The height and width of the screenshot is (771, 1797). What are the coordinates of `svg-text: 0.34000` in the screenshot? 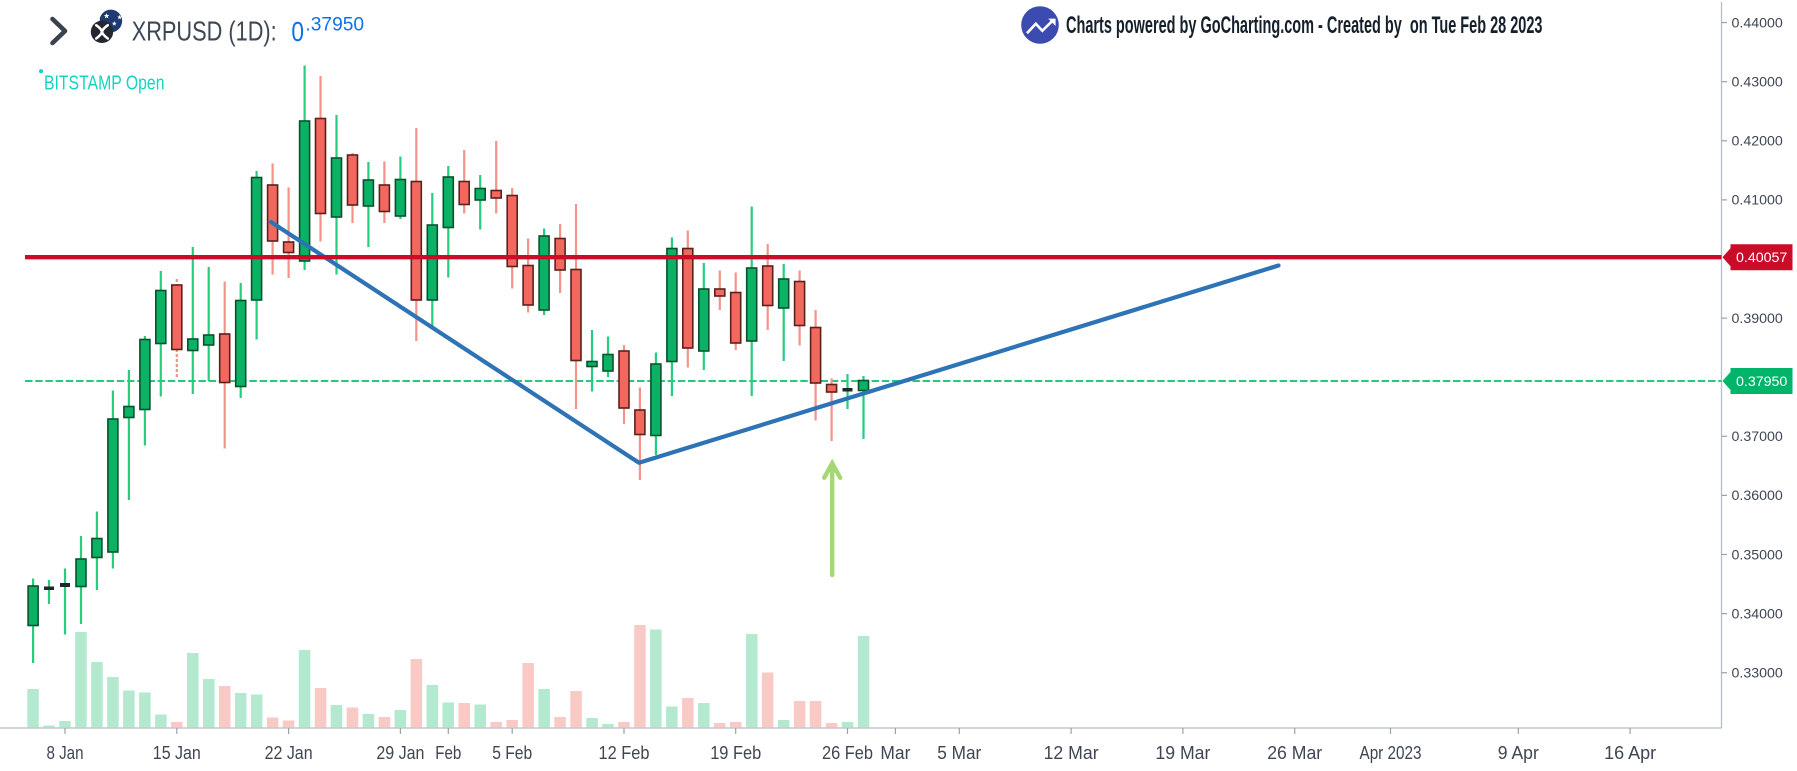 It's located at (1757, 614).